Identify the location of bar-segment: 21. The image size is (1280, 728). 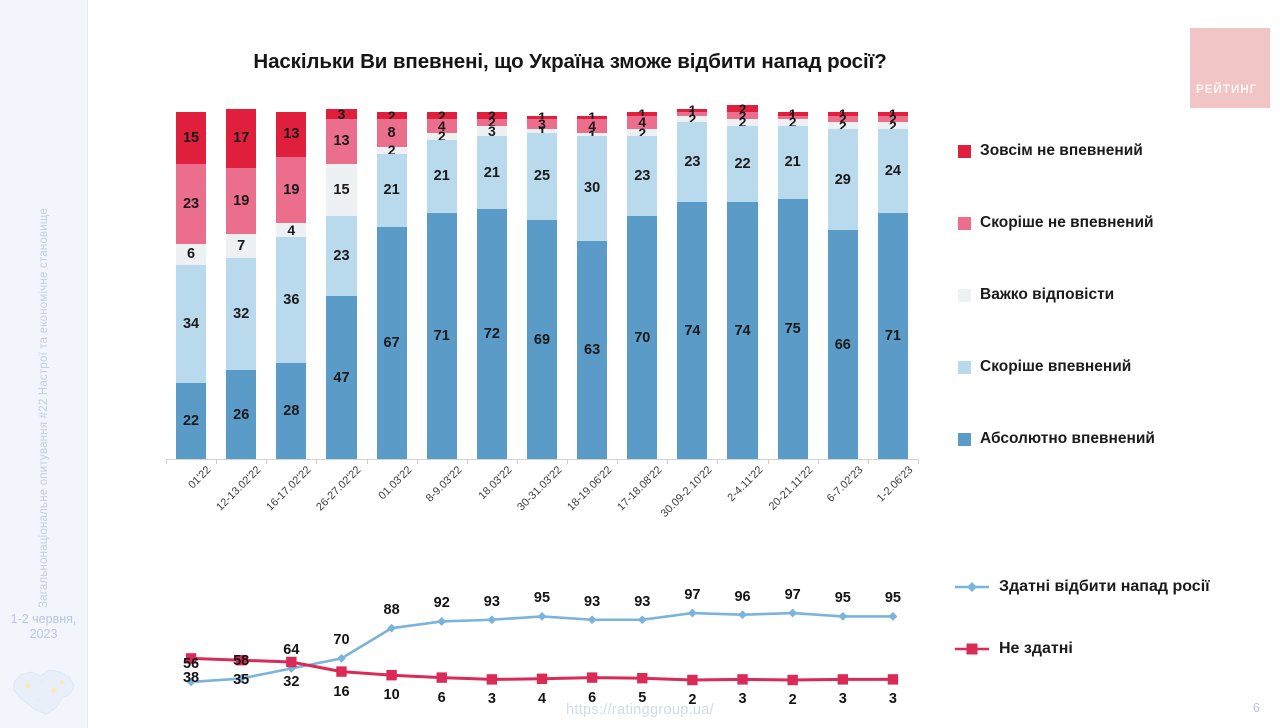
(792, 162).